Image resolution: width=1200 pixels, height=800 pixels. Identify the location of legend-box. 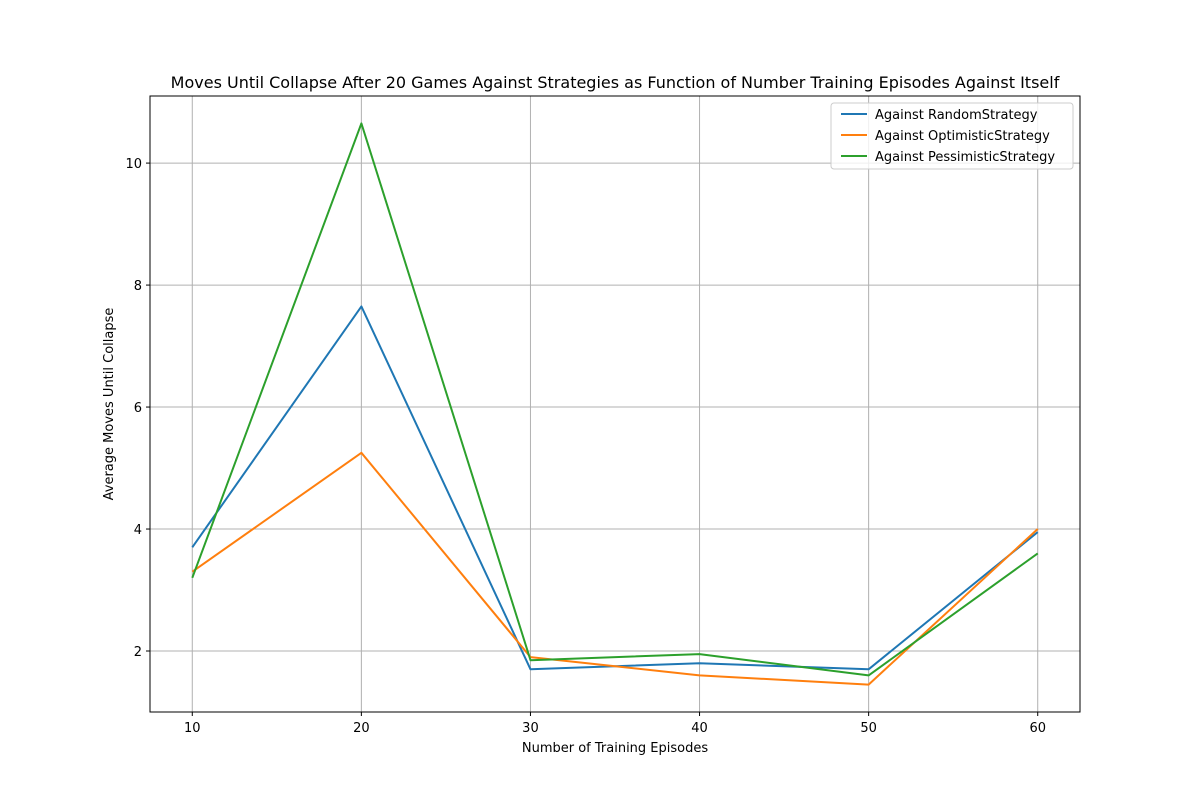
(952, 136).